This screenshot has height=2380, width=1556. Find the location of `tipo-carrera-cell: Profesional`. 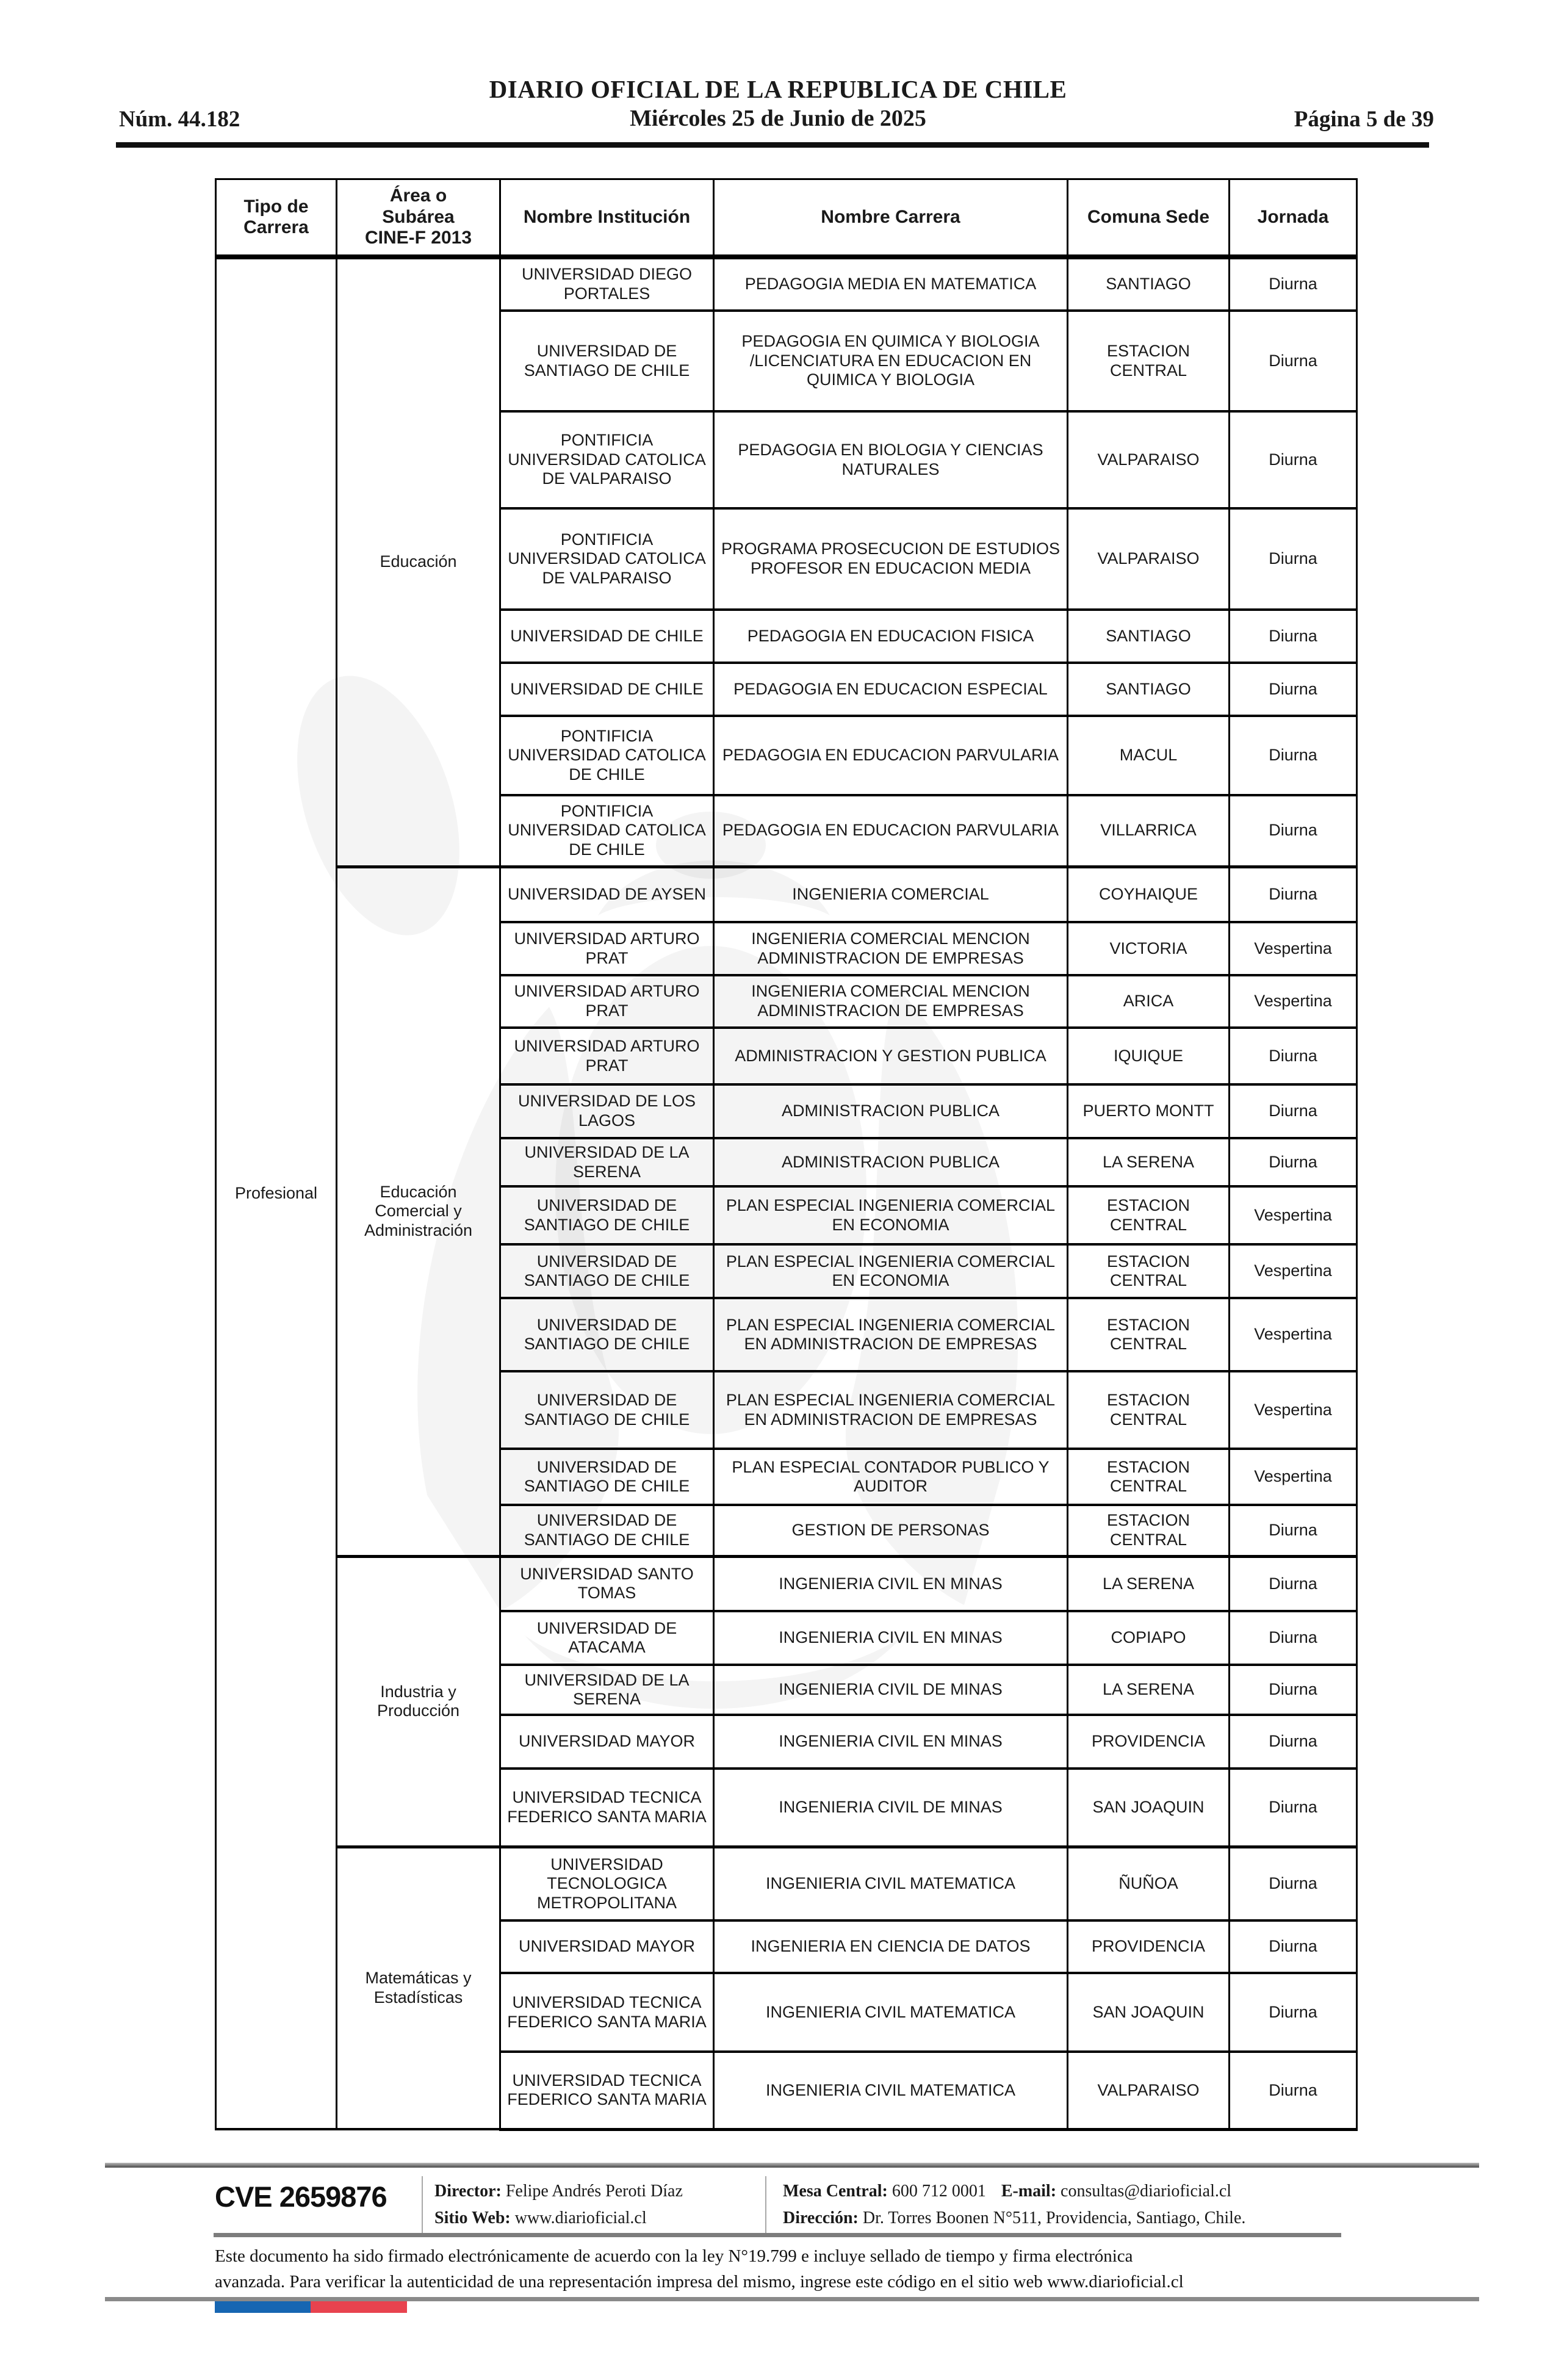

tipo-carrera-cell: Profesional is located at coordinates (276, 1193).